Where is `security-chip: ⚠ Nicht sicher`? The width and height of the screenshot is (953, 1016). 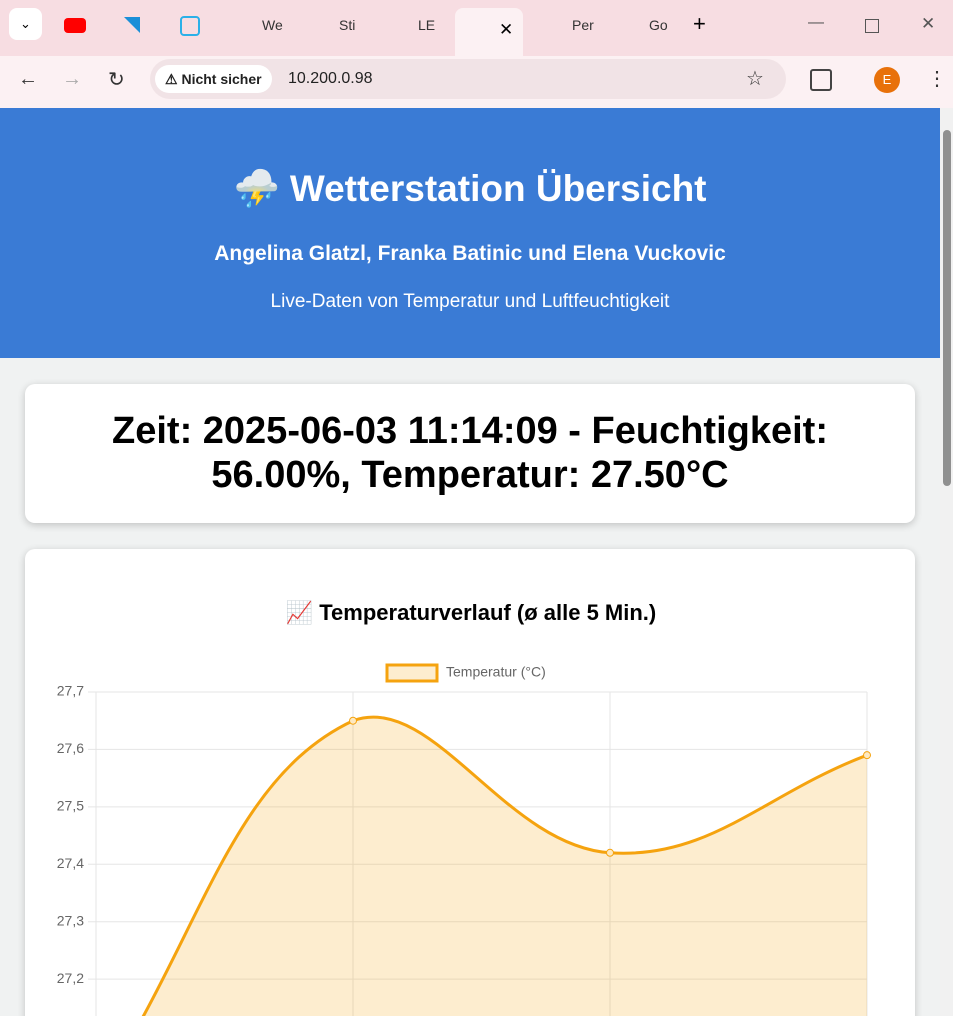
security-chip: ⚠ Nicht sicher is located at coordinates (213, 79).